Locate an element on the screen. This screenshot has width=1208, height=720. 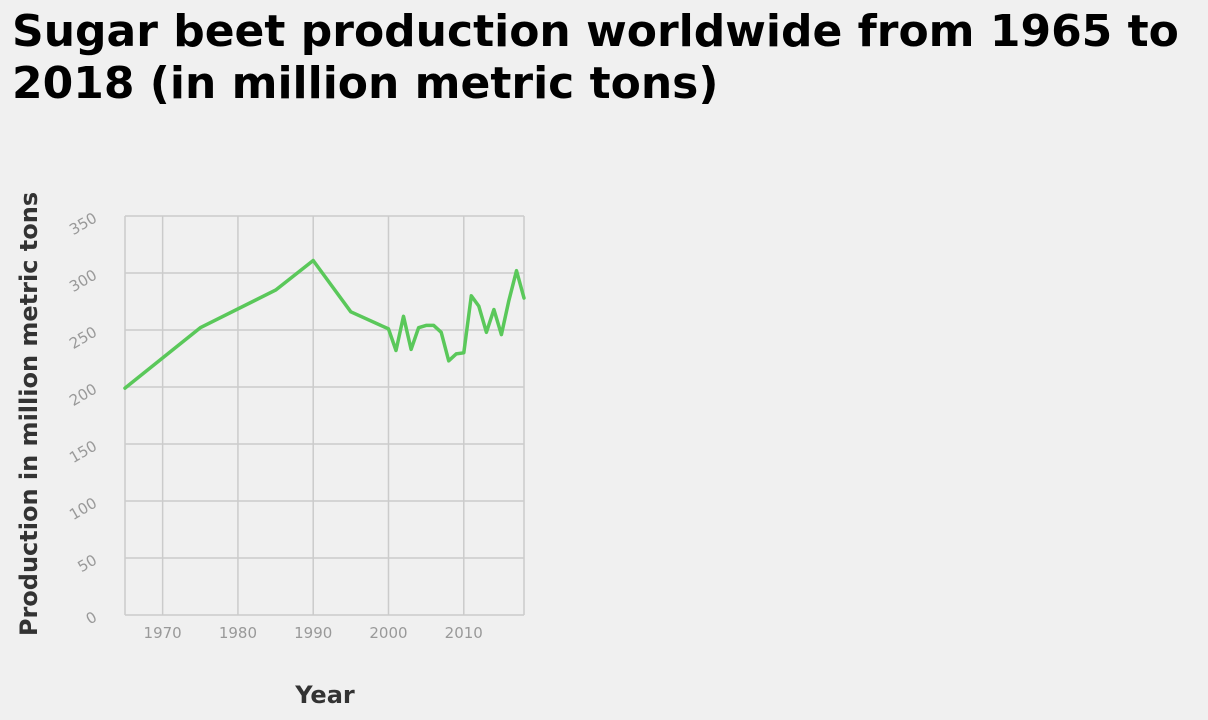
x-axis-title: Year is located at coordinates (324, 695).